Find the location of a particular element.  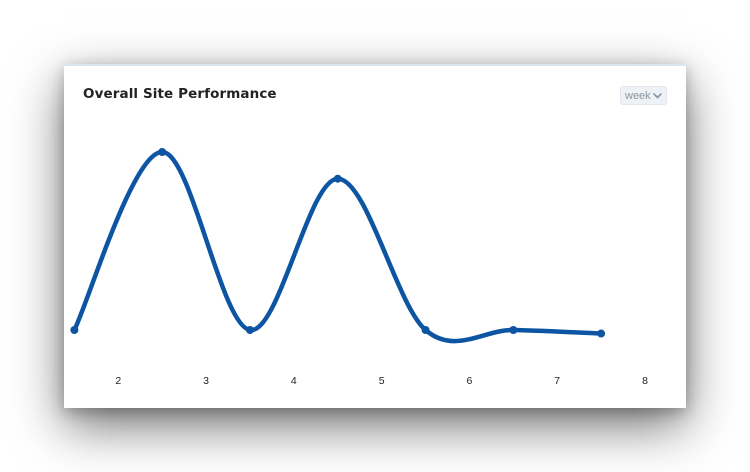

x-tick-label: 5 is located at coordinates (382, 381).